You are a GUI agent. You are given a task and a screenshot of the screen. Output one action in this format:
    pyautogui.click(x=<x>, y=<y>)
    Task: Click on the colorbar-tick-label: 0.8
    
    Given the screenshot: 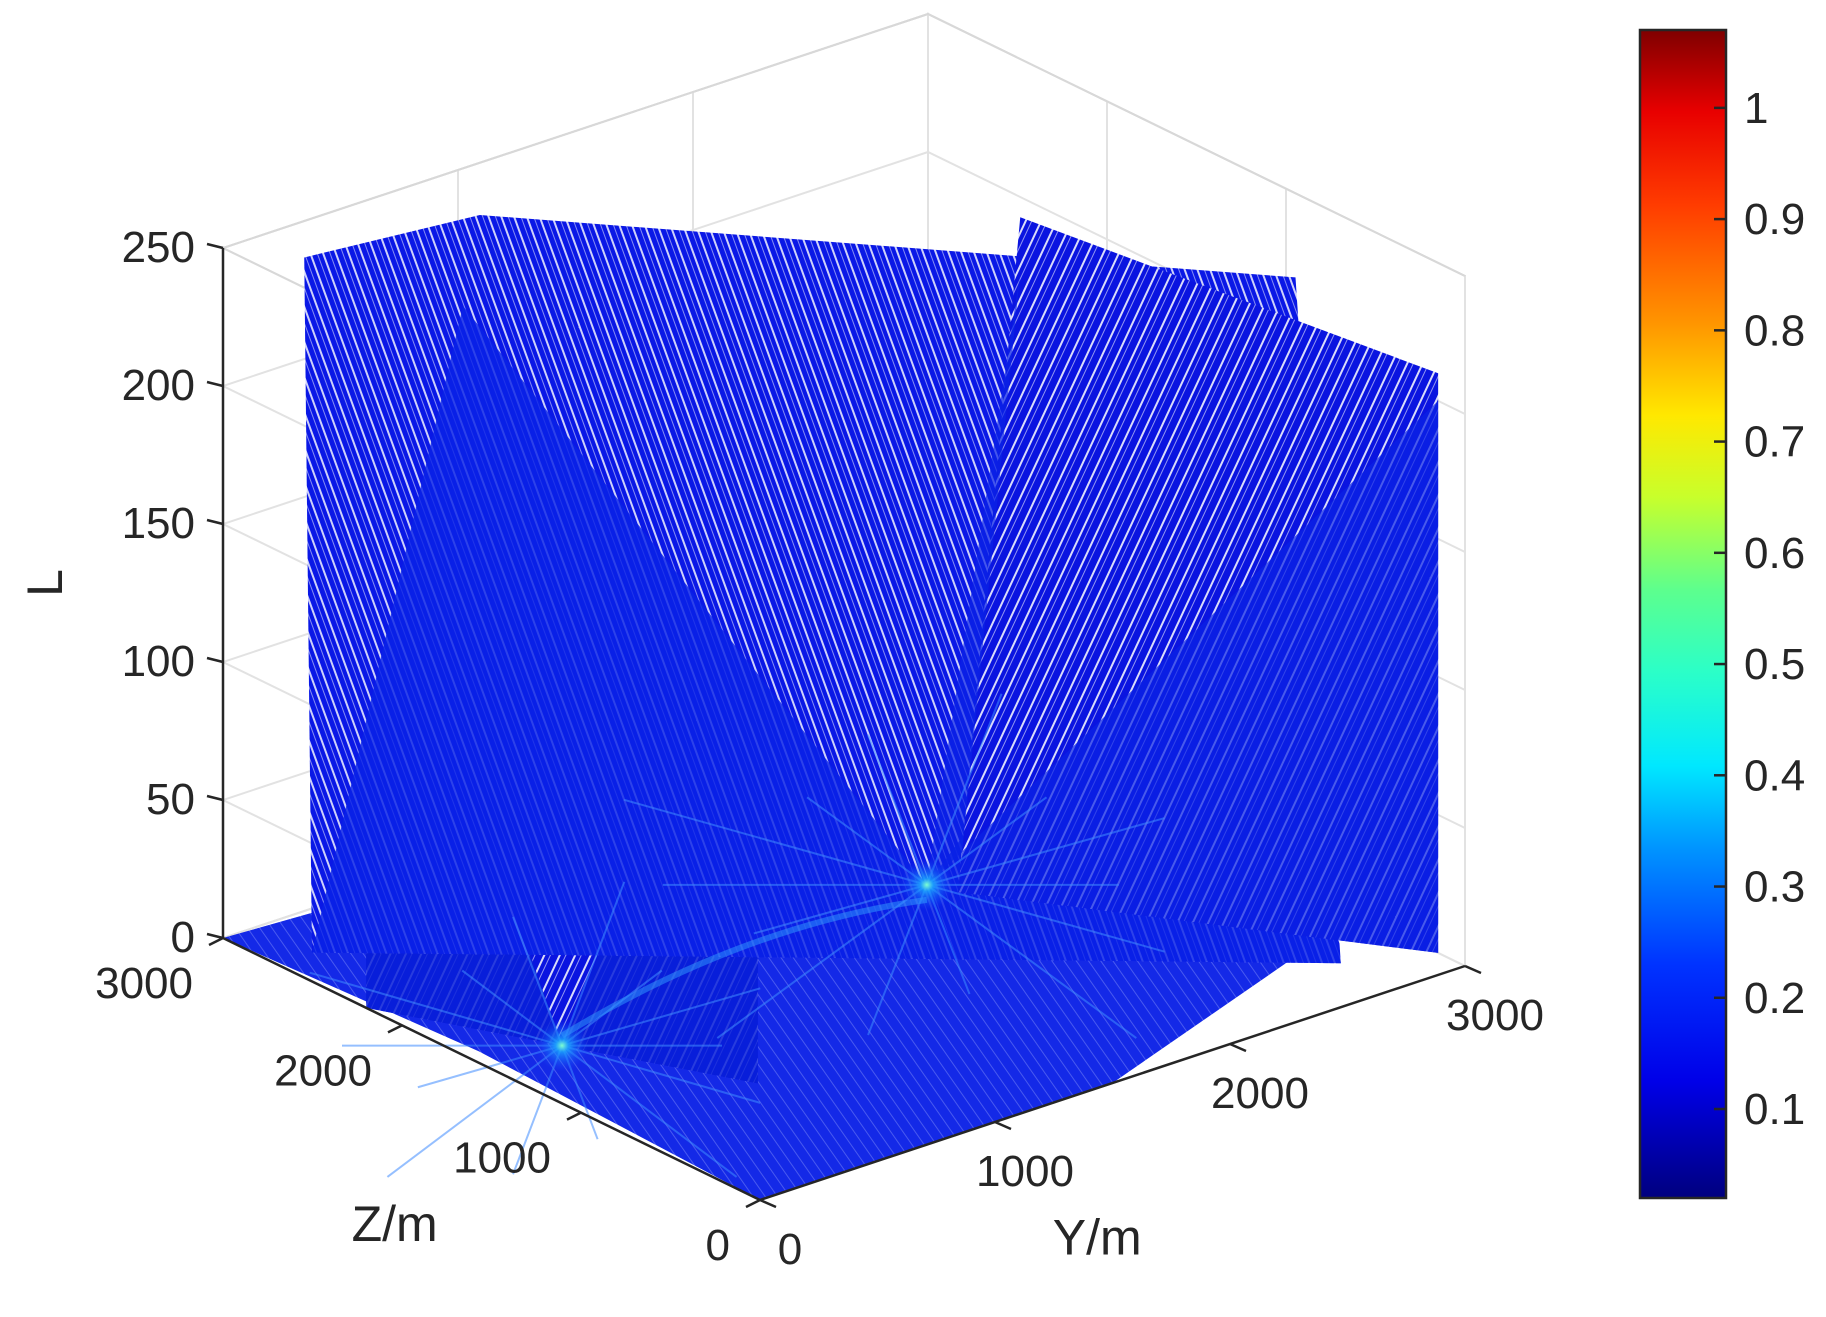 What is the action you would take?
    pyautogui.click(x=1774, y=330)
    